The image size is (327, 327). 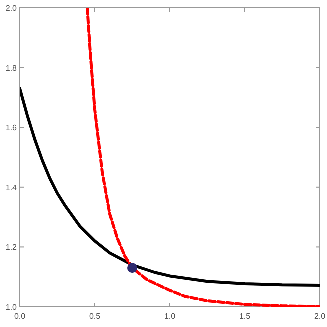 I want to click on x-tick-label: 0.0, so click(x=20, y=316).